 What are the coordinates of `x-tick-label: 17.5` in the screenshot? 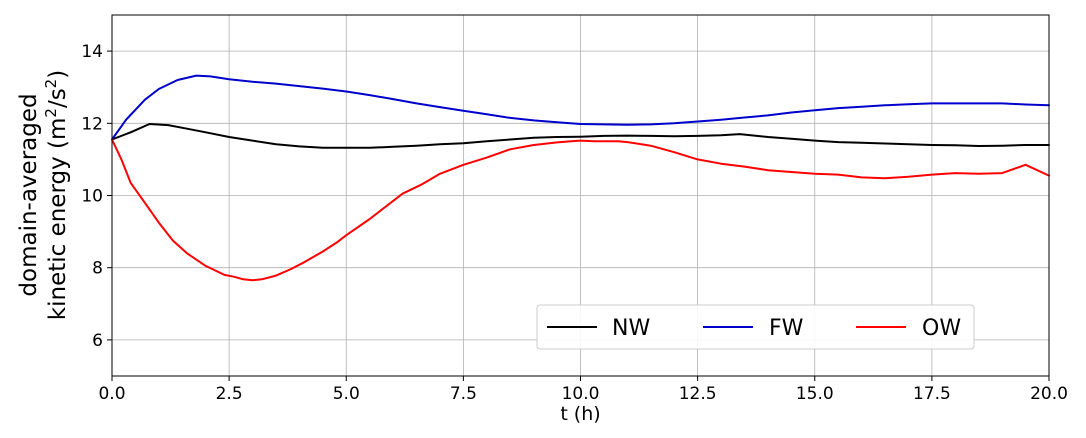 It's located at (932, 394).